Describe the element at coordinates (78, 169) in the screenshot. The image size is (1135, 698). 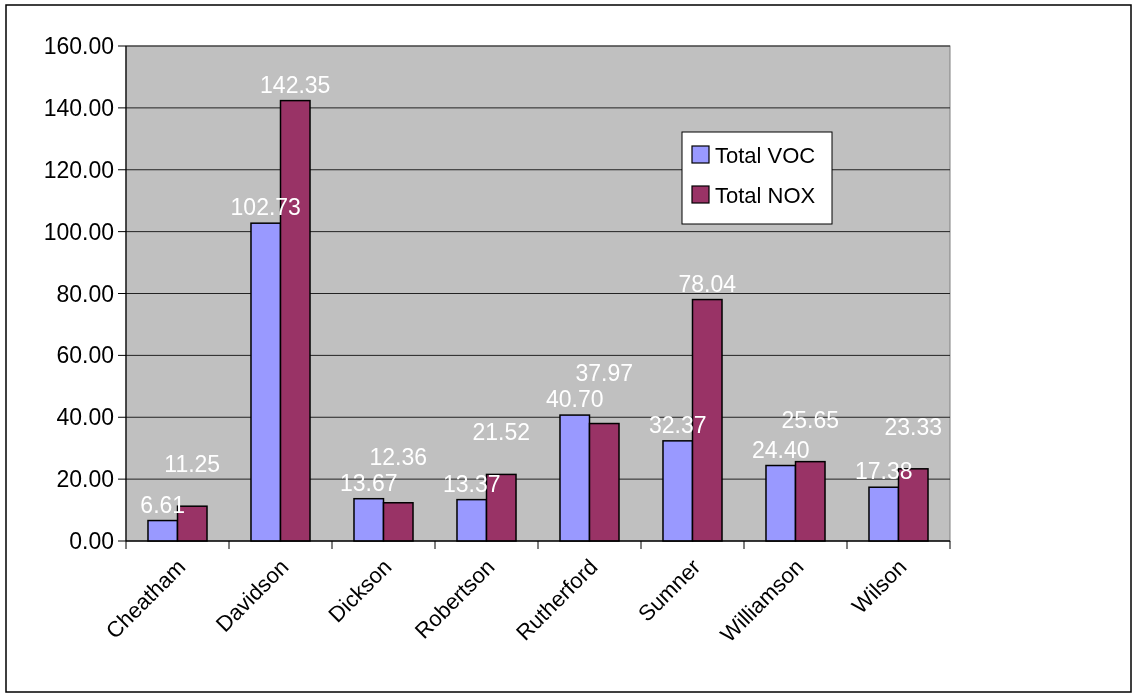
I see `y-tick-label: 120.00` at that location.